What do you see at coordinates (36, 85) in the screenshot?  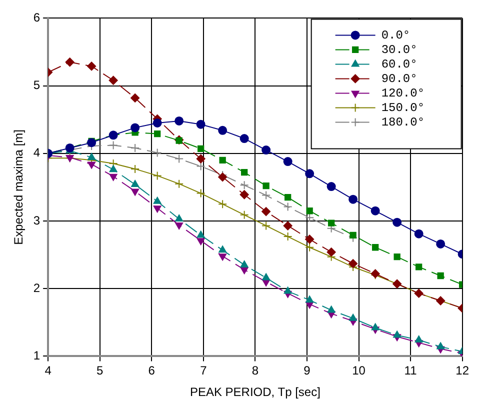 I see `y-tick-label: 5` at bounding box center [36, 85].